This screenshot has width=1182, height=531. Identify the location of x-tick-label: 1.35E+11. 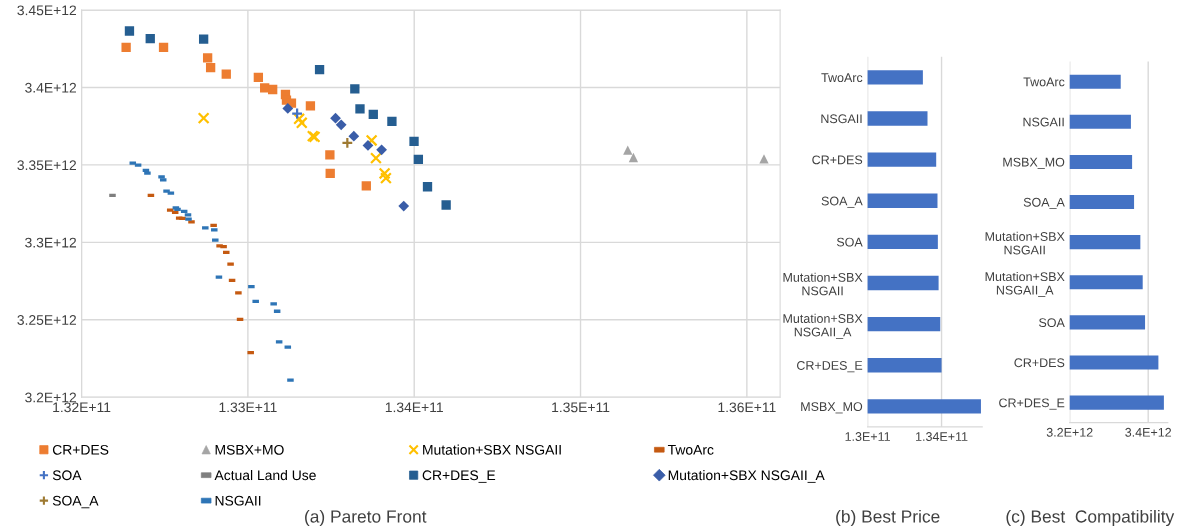
(581, 407).